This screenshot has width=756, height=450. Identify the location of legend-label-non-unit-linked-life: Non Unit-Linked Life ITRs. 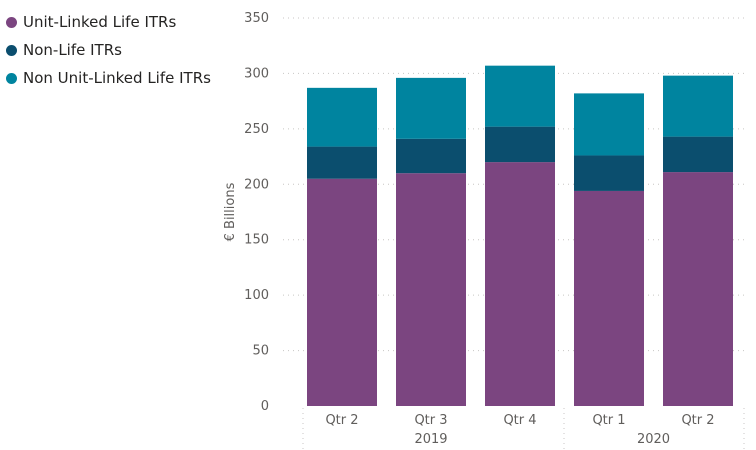
(117, 78).